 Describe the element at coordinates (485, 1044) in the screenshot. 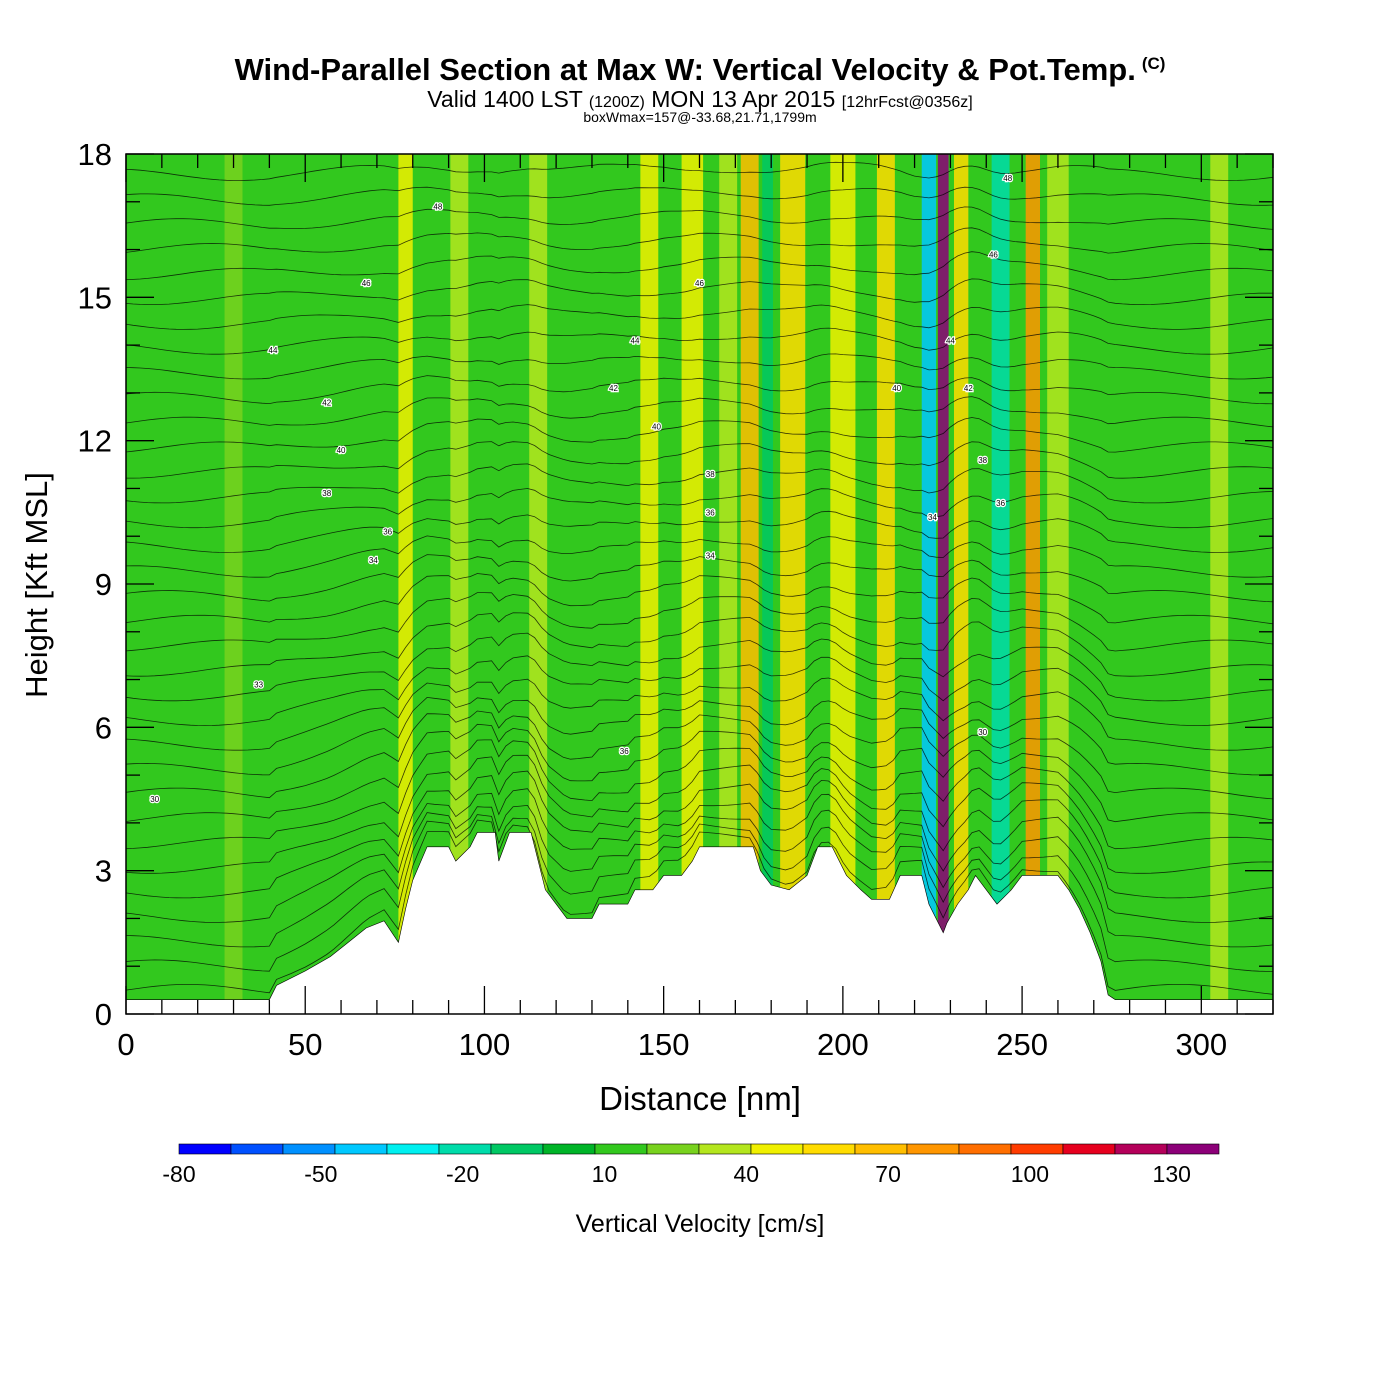

I see `x-tick-label-100: 100` at that location.